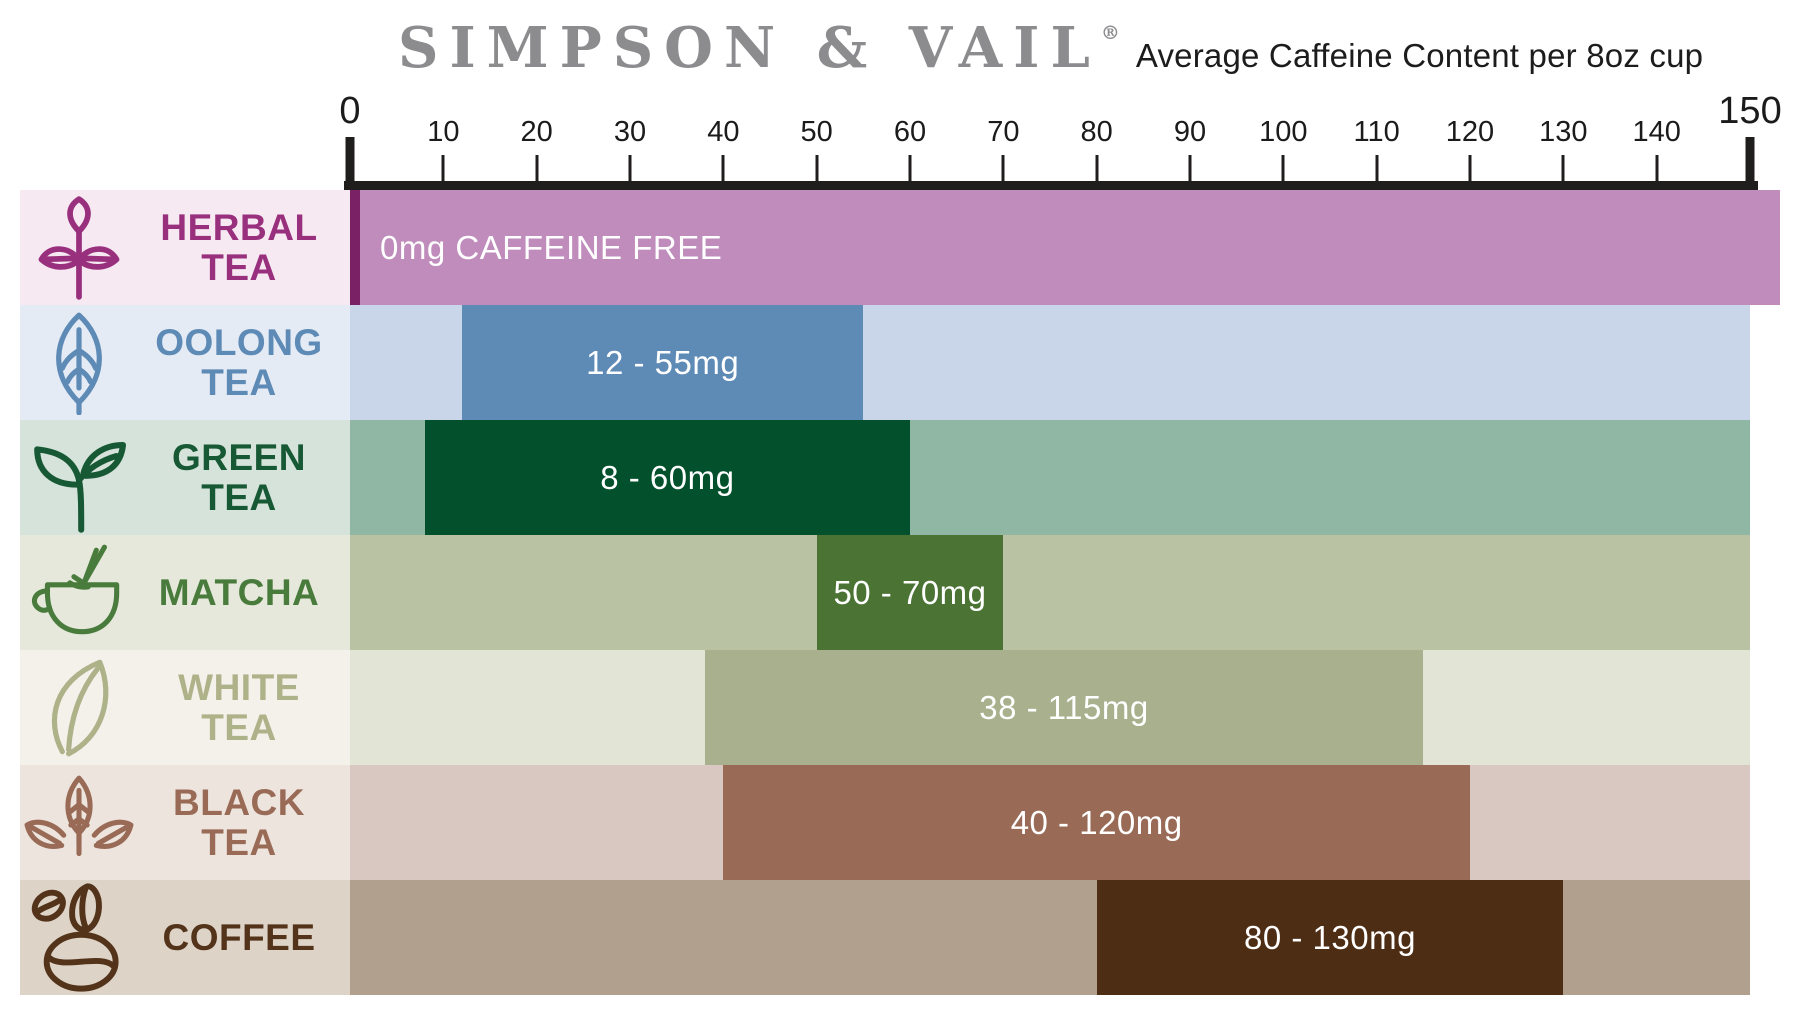 The width and height of the screenshot is (1800, 1013). Describe the element at coordinates (79, 363) in the screenshot. I see `oolong-leaf-icon` at that location.